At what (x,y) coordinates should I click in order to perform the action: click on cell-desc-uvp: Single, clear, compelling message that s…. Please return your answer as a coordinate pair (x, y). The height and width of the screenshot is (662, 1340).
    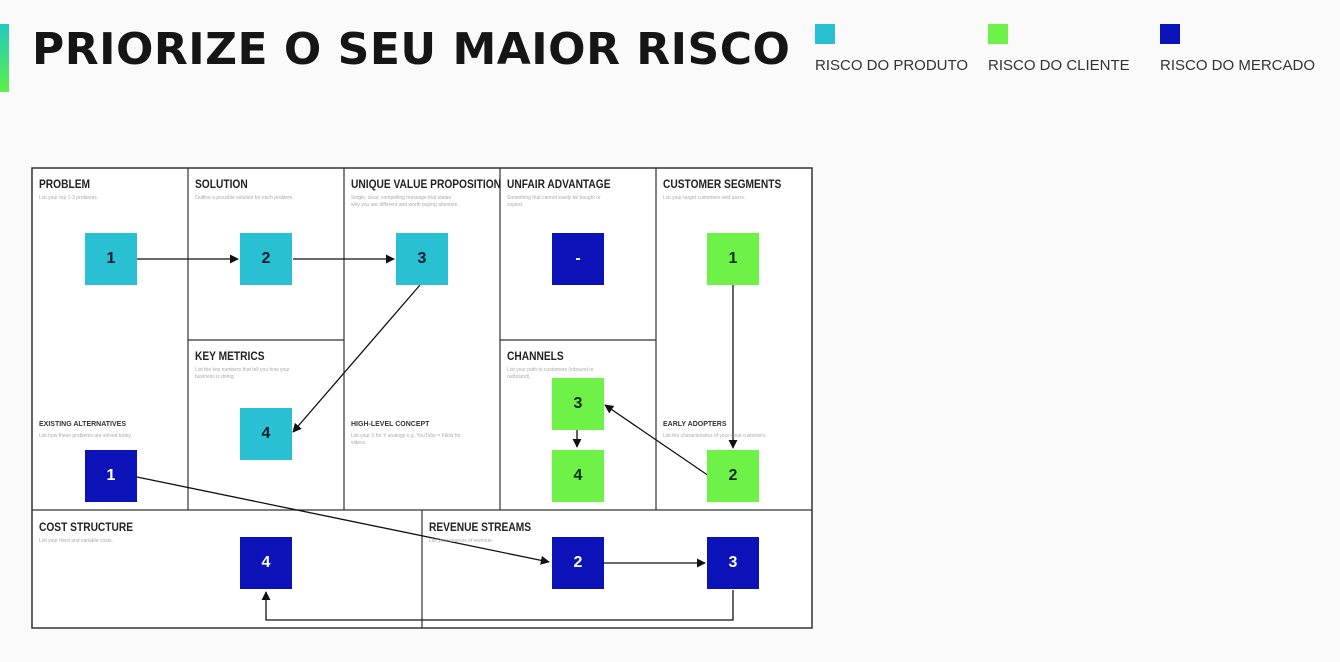
    Looking at the image, I should click on (405, 201).